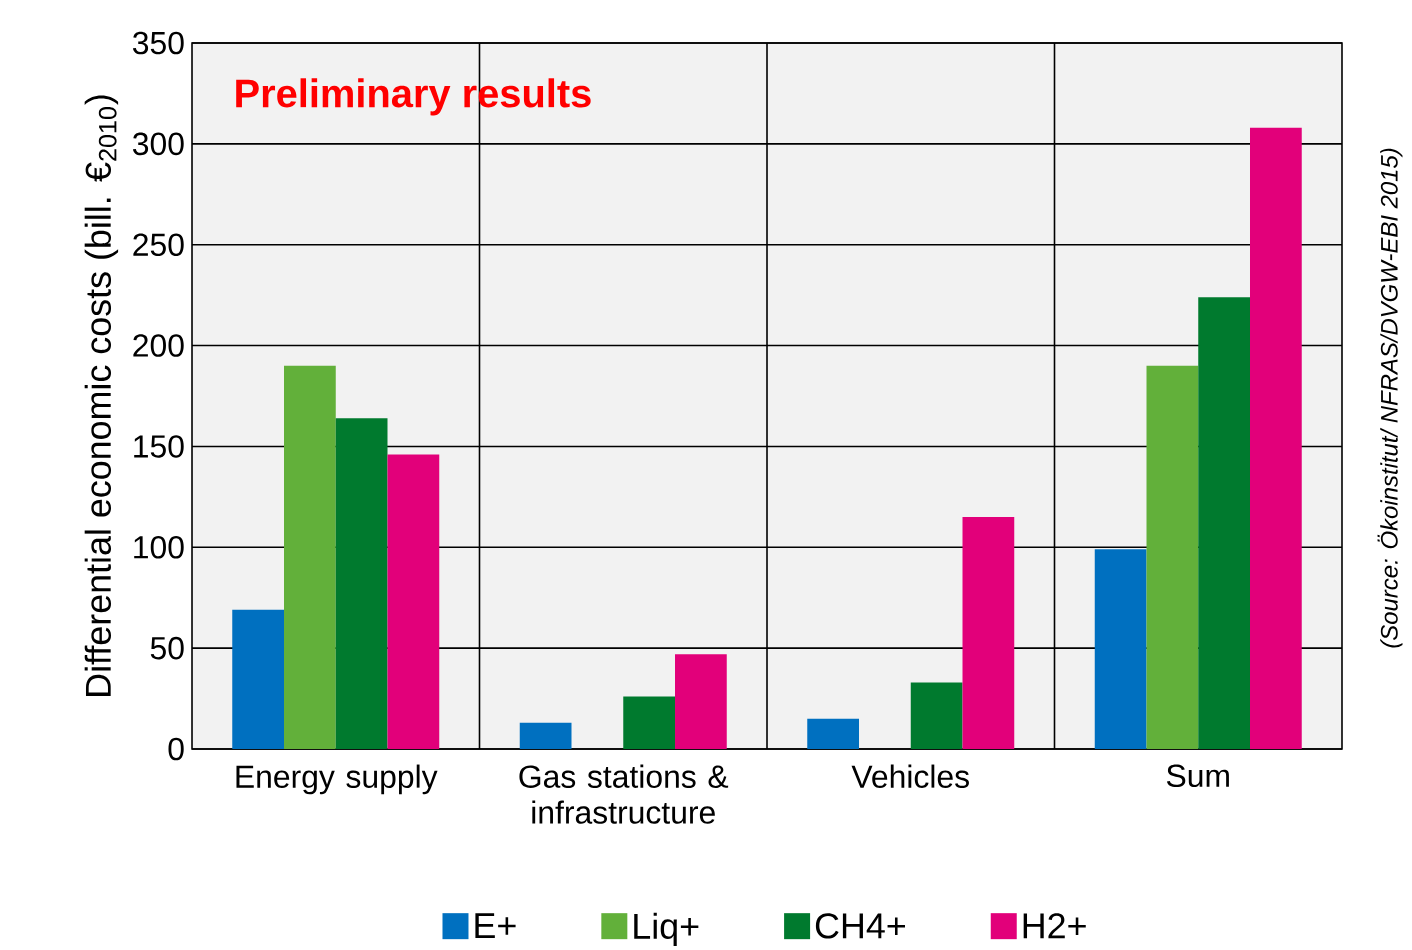 The height and width of the screenshot is (950, 1412). I want to click on legend-label: H2+, so click(1054, 926).